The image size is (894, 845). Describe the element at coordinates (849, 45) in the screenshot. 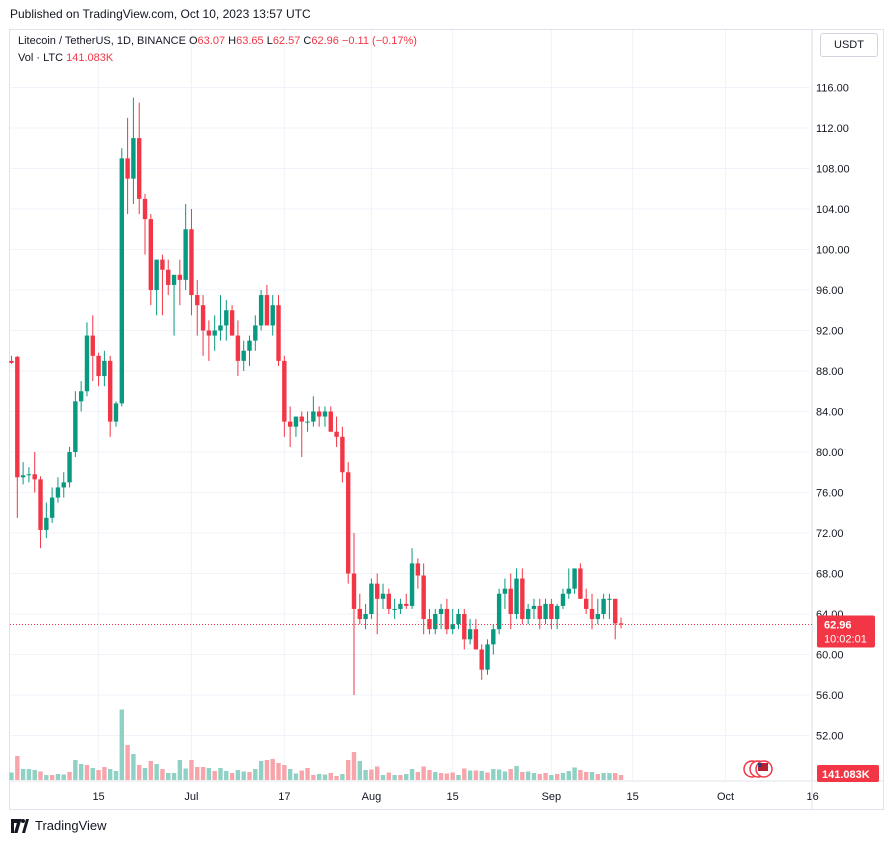

I see `currency-button: USDT` at that location.